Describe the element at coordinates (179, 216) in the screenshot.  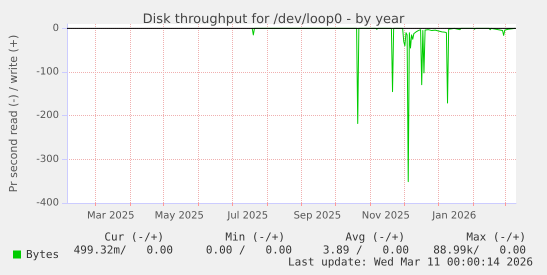
I see `x-tick-label: May 2025` at that location.